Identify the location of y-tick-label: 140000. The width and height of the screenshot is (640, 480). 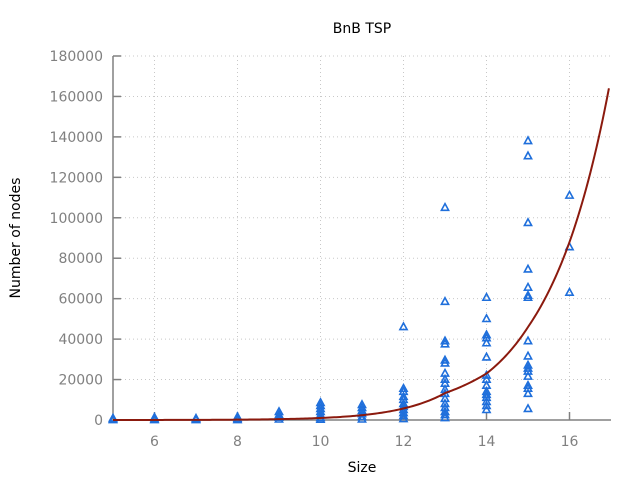
(76, 138).